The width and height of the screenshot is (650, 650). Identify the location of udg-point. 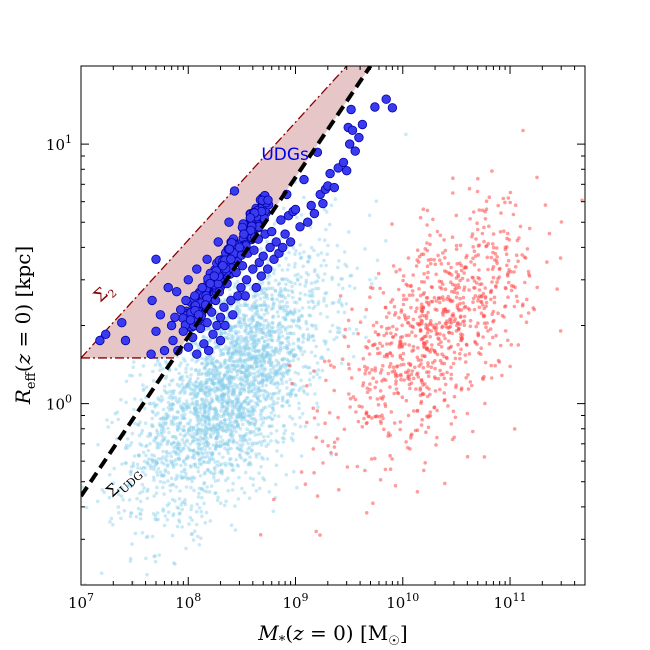
(268, 200).